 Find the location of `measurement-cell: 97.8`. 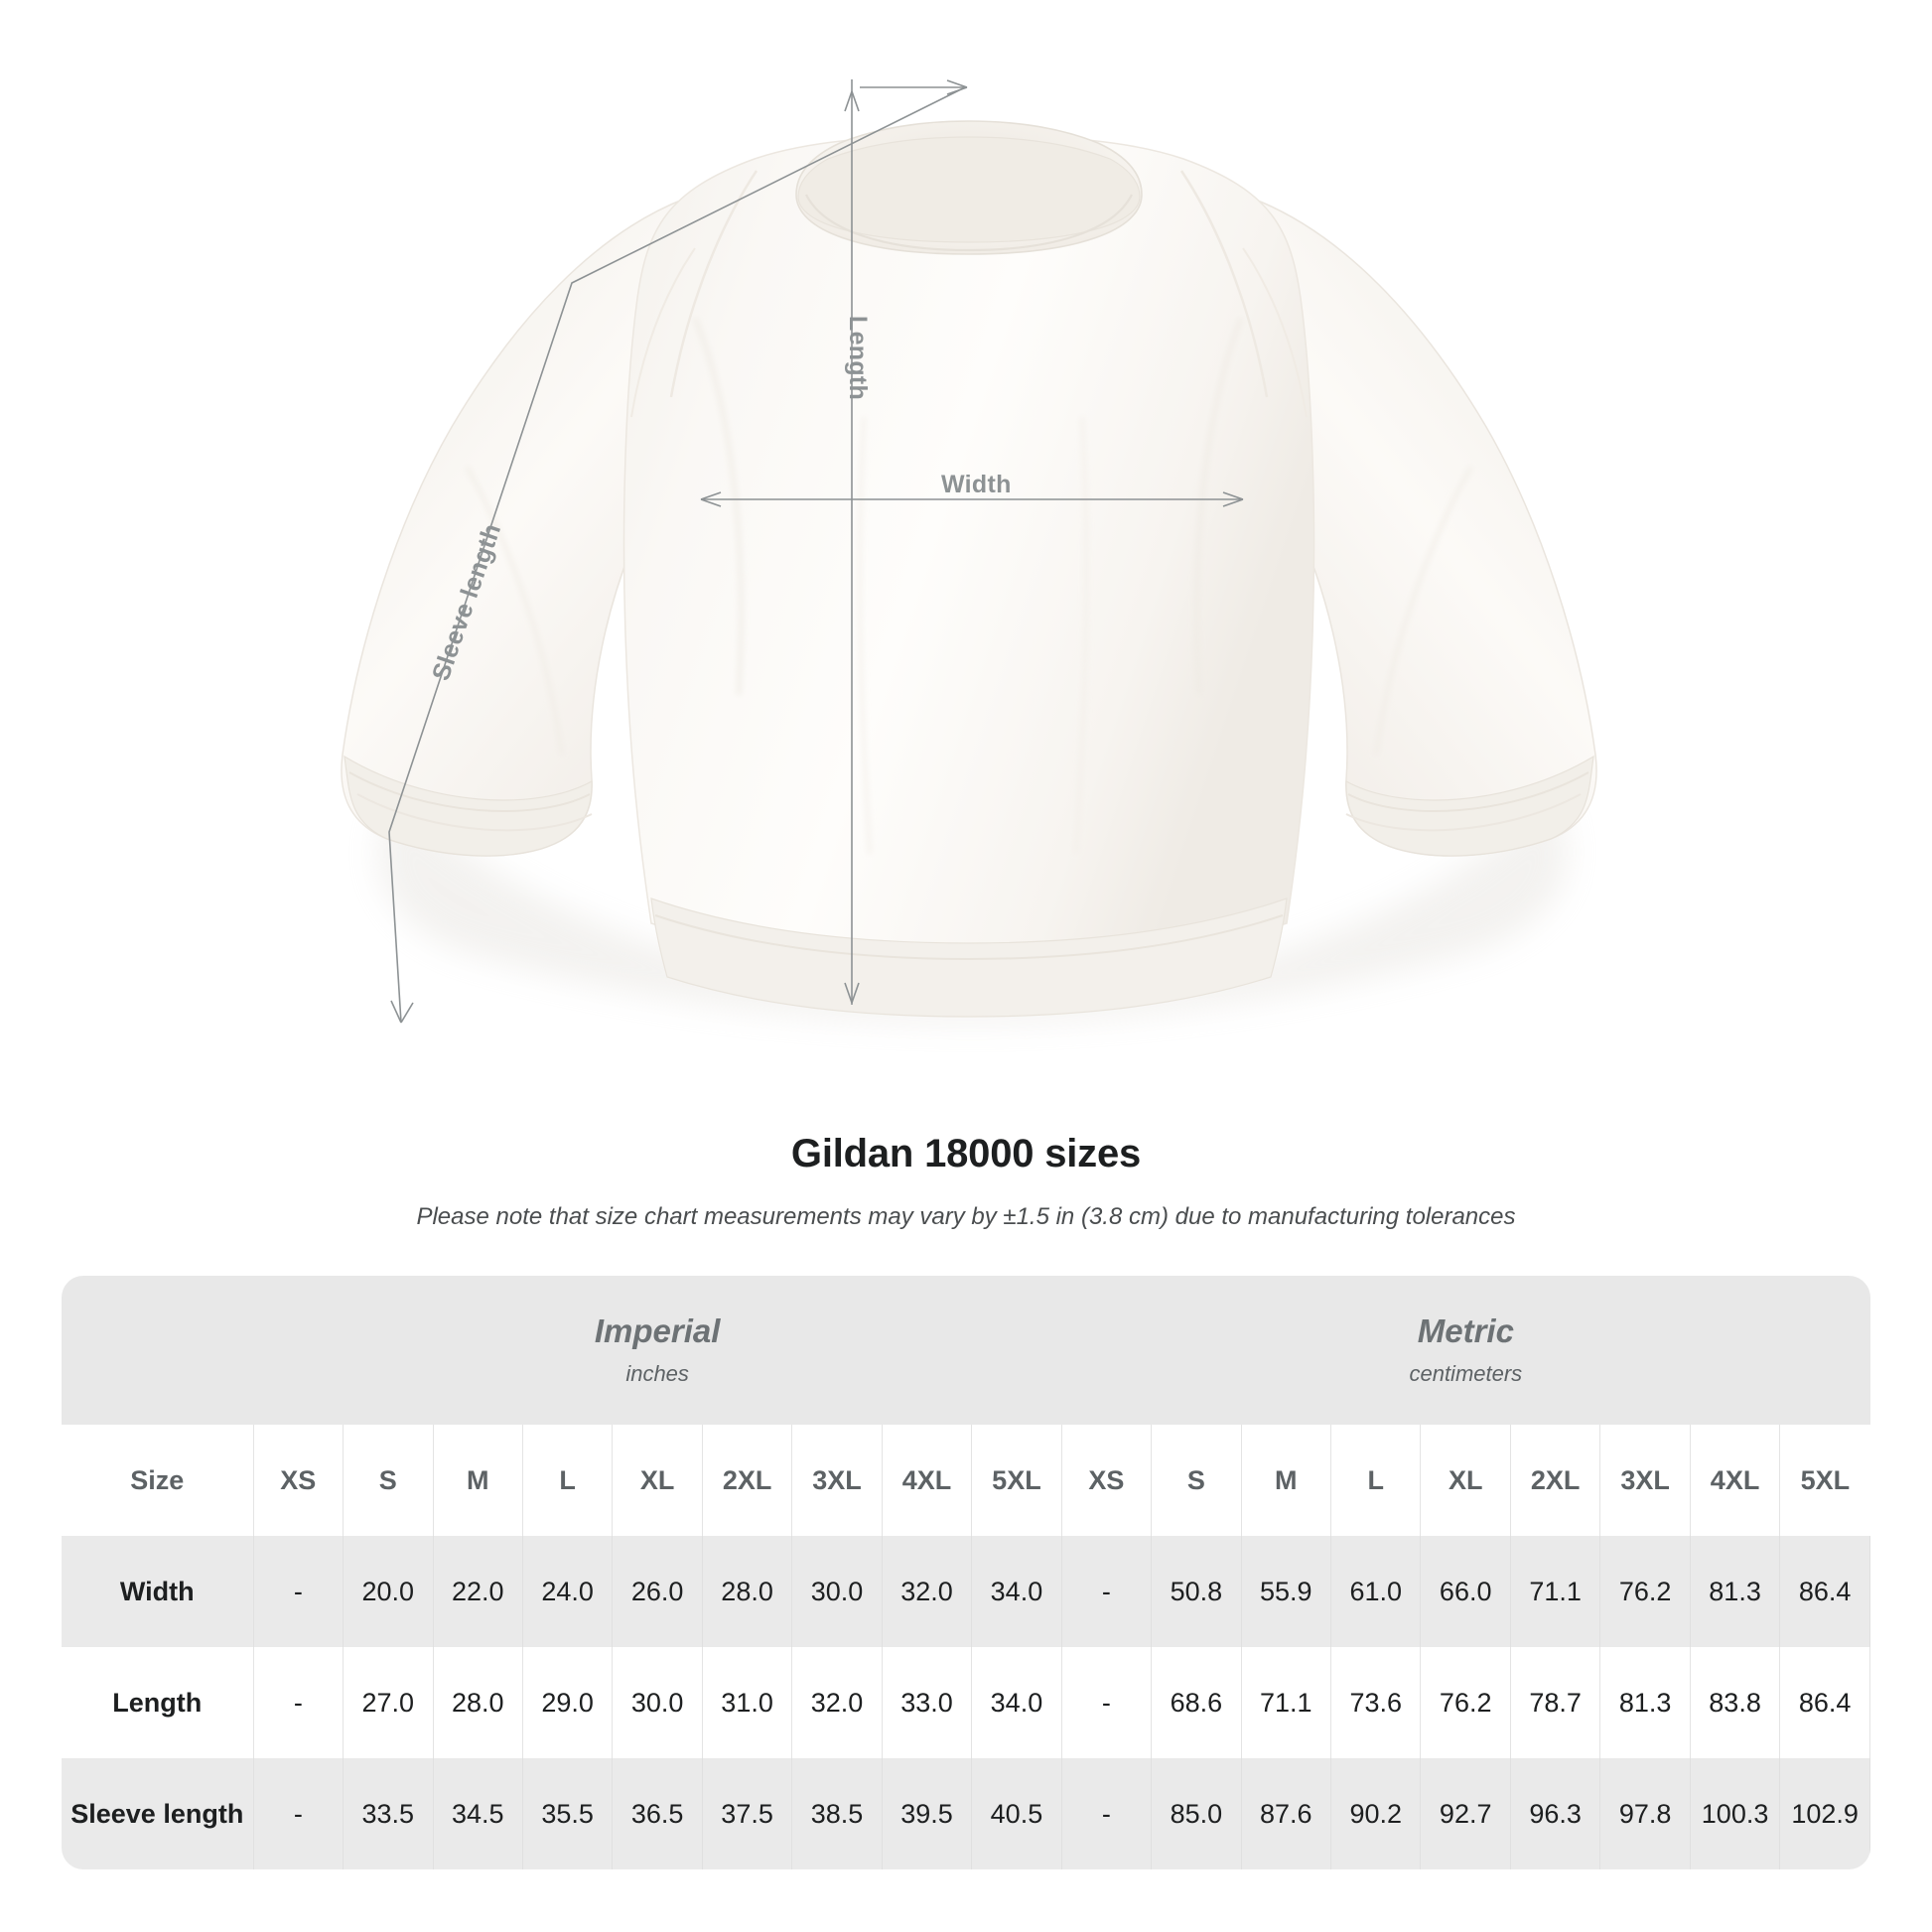

measurement-cell: 97.8 is located at coordinates (1645, 1814).